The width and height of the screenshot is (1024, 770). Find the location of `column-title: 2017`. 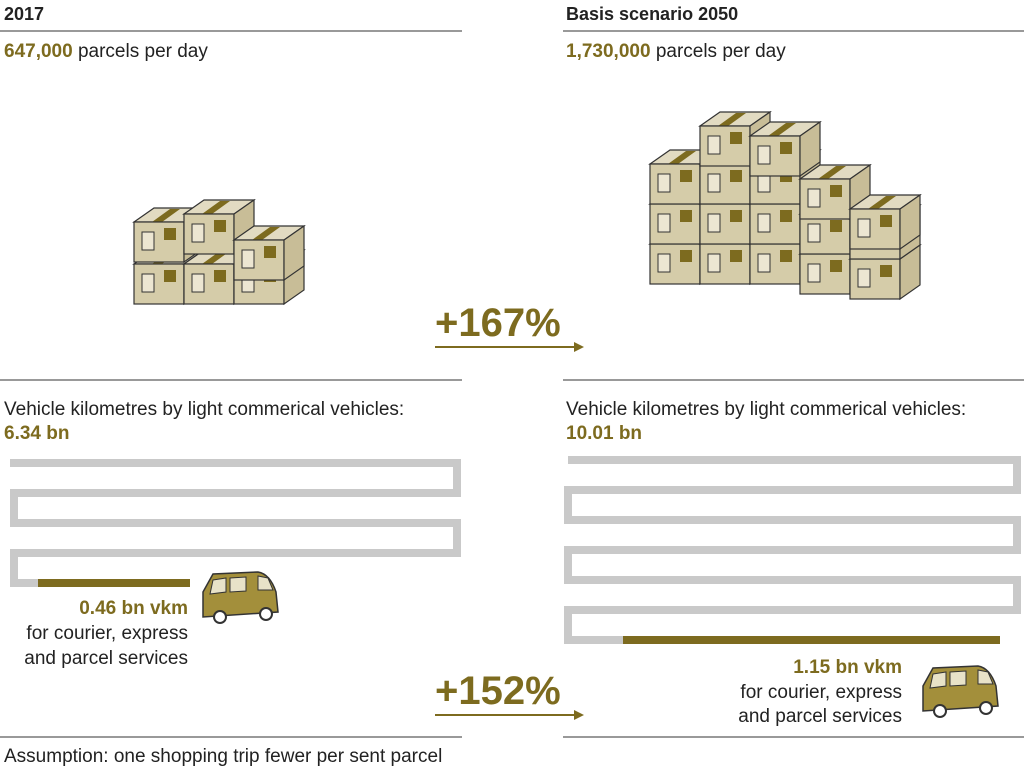

column-title: 2017 is located at coordinates (24, 14).